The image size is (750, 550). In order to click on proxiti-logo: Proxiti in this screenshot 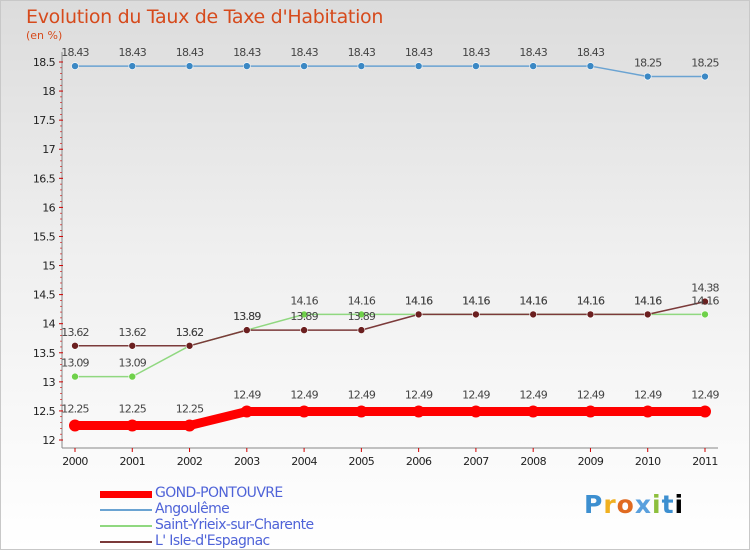, I will do `click(634, 504)`.